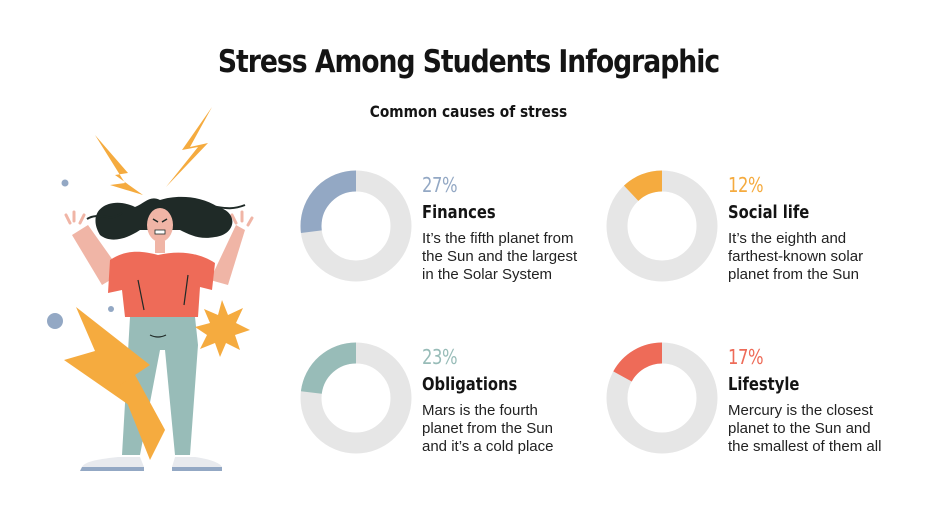 The height and width of the screenshot is (527, 937). Describe the element at coordinates (746, 357) in the screenshot. I see `percent-label: 17%` at that location.